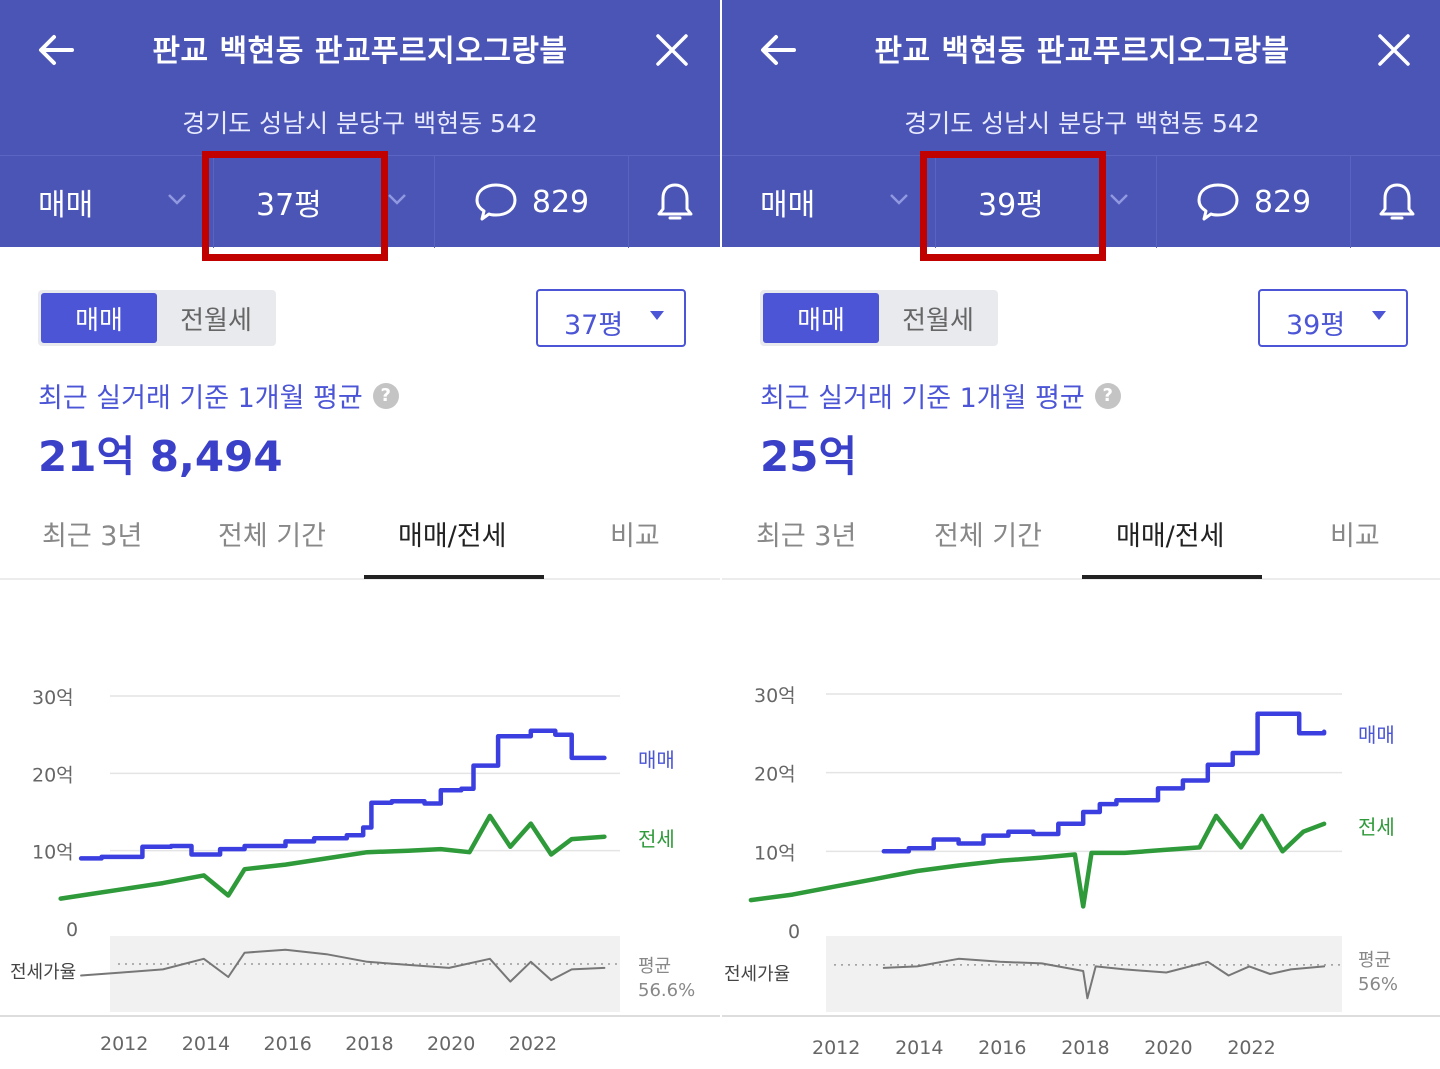 Image resolution: width=1440 pixels, height=1069 pixels. Describe the element at coordinates (1316, 325) in the screenshot. I see `size-select-label: 39평` at that location.